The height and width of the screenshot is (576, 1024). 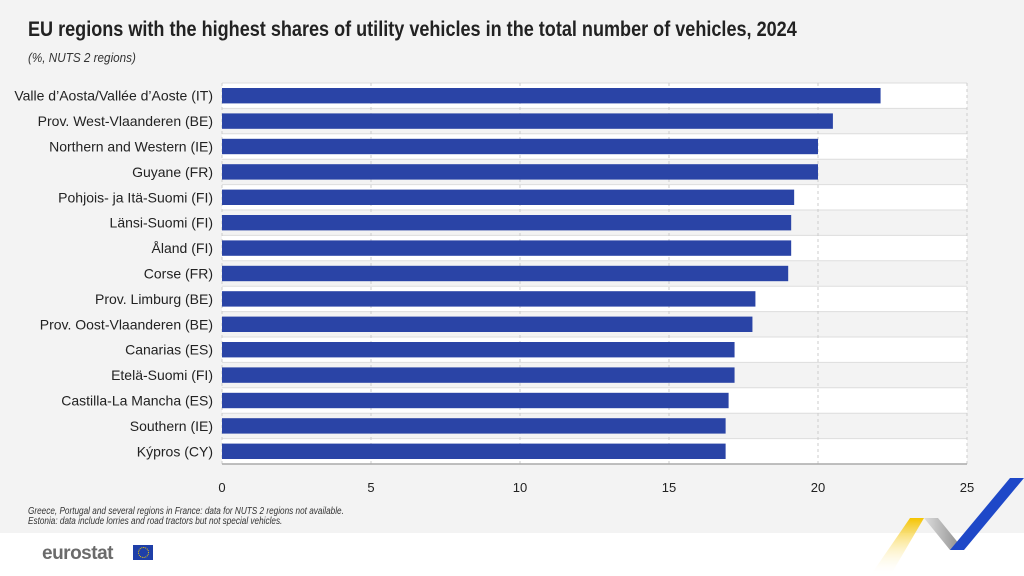 What do you see at coordinates (113, 96) in the screenshot?
I see `category-label: Valle d’Aosta/Vallée d’Aoste (IT)` at bounding box center [113, 96].